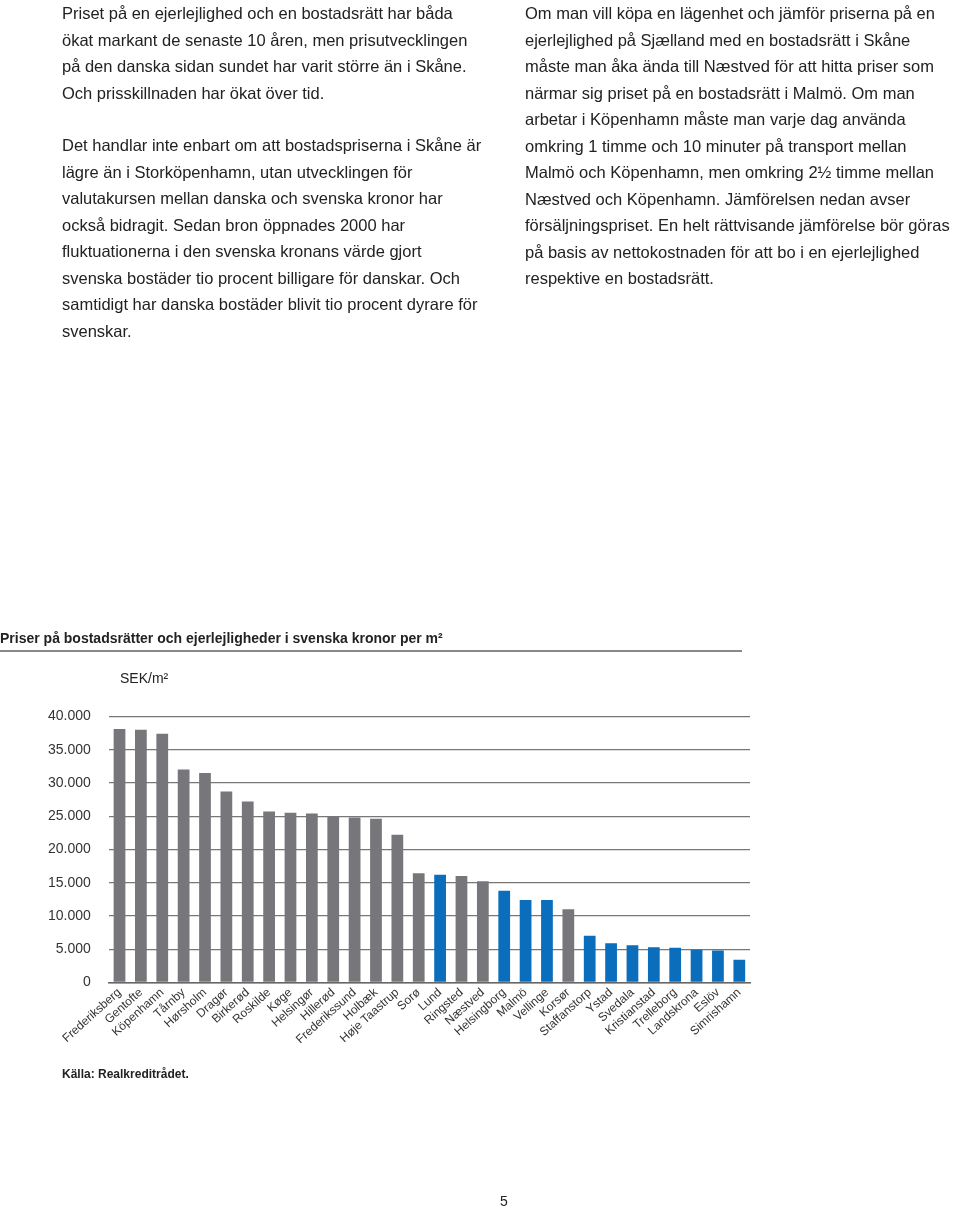 This screenshot has width=960, height=1211. Describe the element at coordinates (69, 781) in the screenshot. I see `y-tick-label: 30.000` at that location.